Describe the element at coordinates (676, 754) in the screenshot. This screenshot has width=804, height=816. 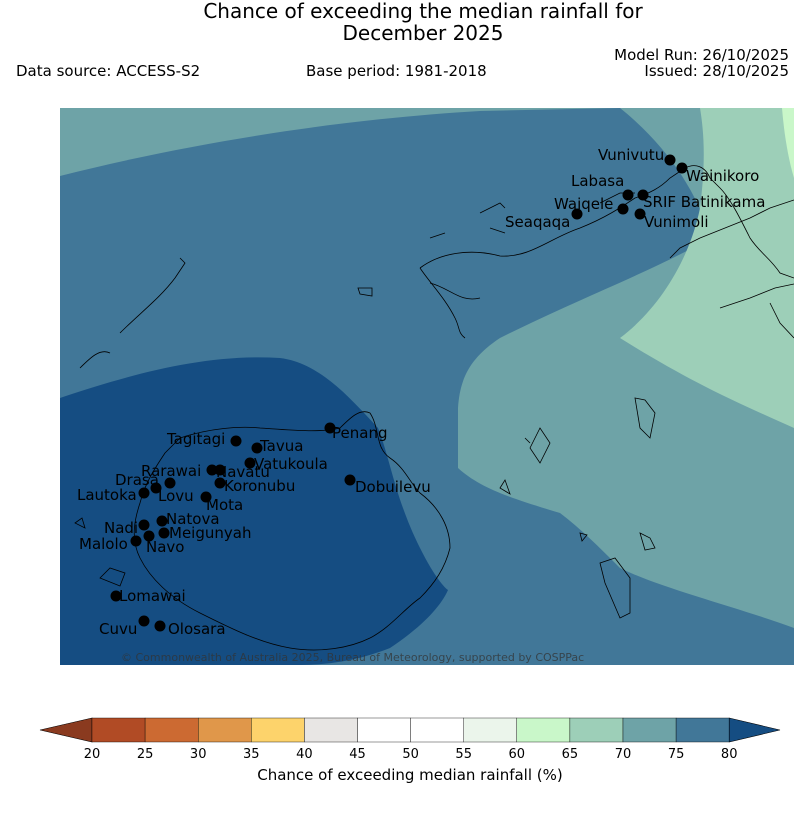
I see `colorbar-tick-label: 75` at that location.